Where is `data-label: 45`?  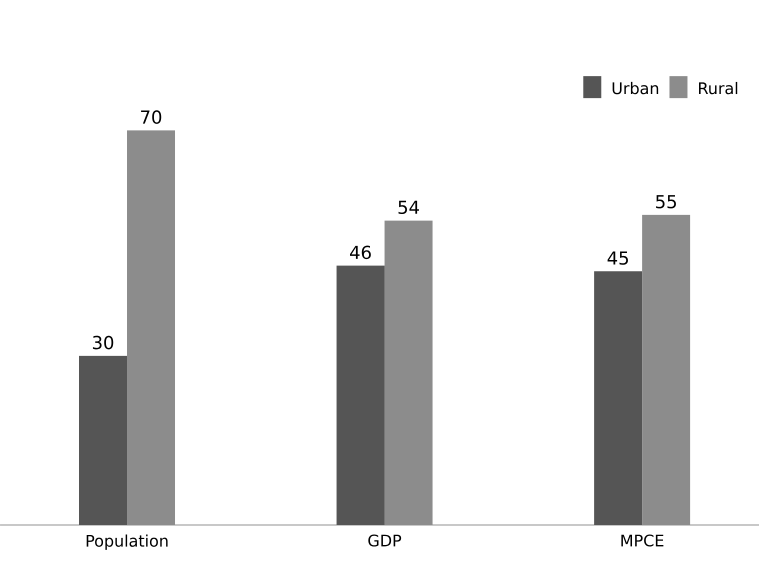
data-label: 45 is located at coordinates (618, 258).